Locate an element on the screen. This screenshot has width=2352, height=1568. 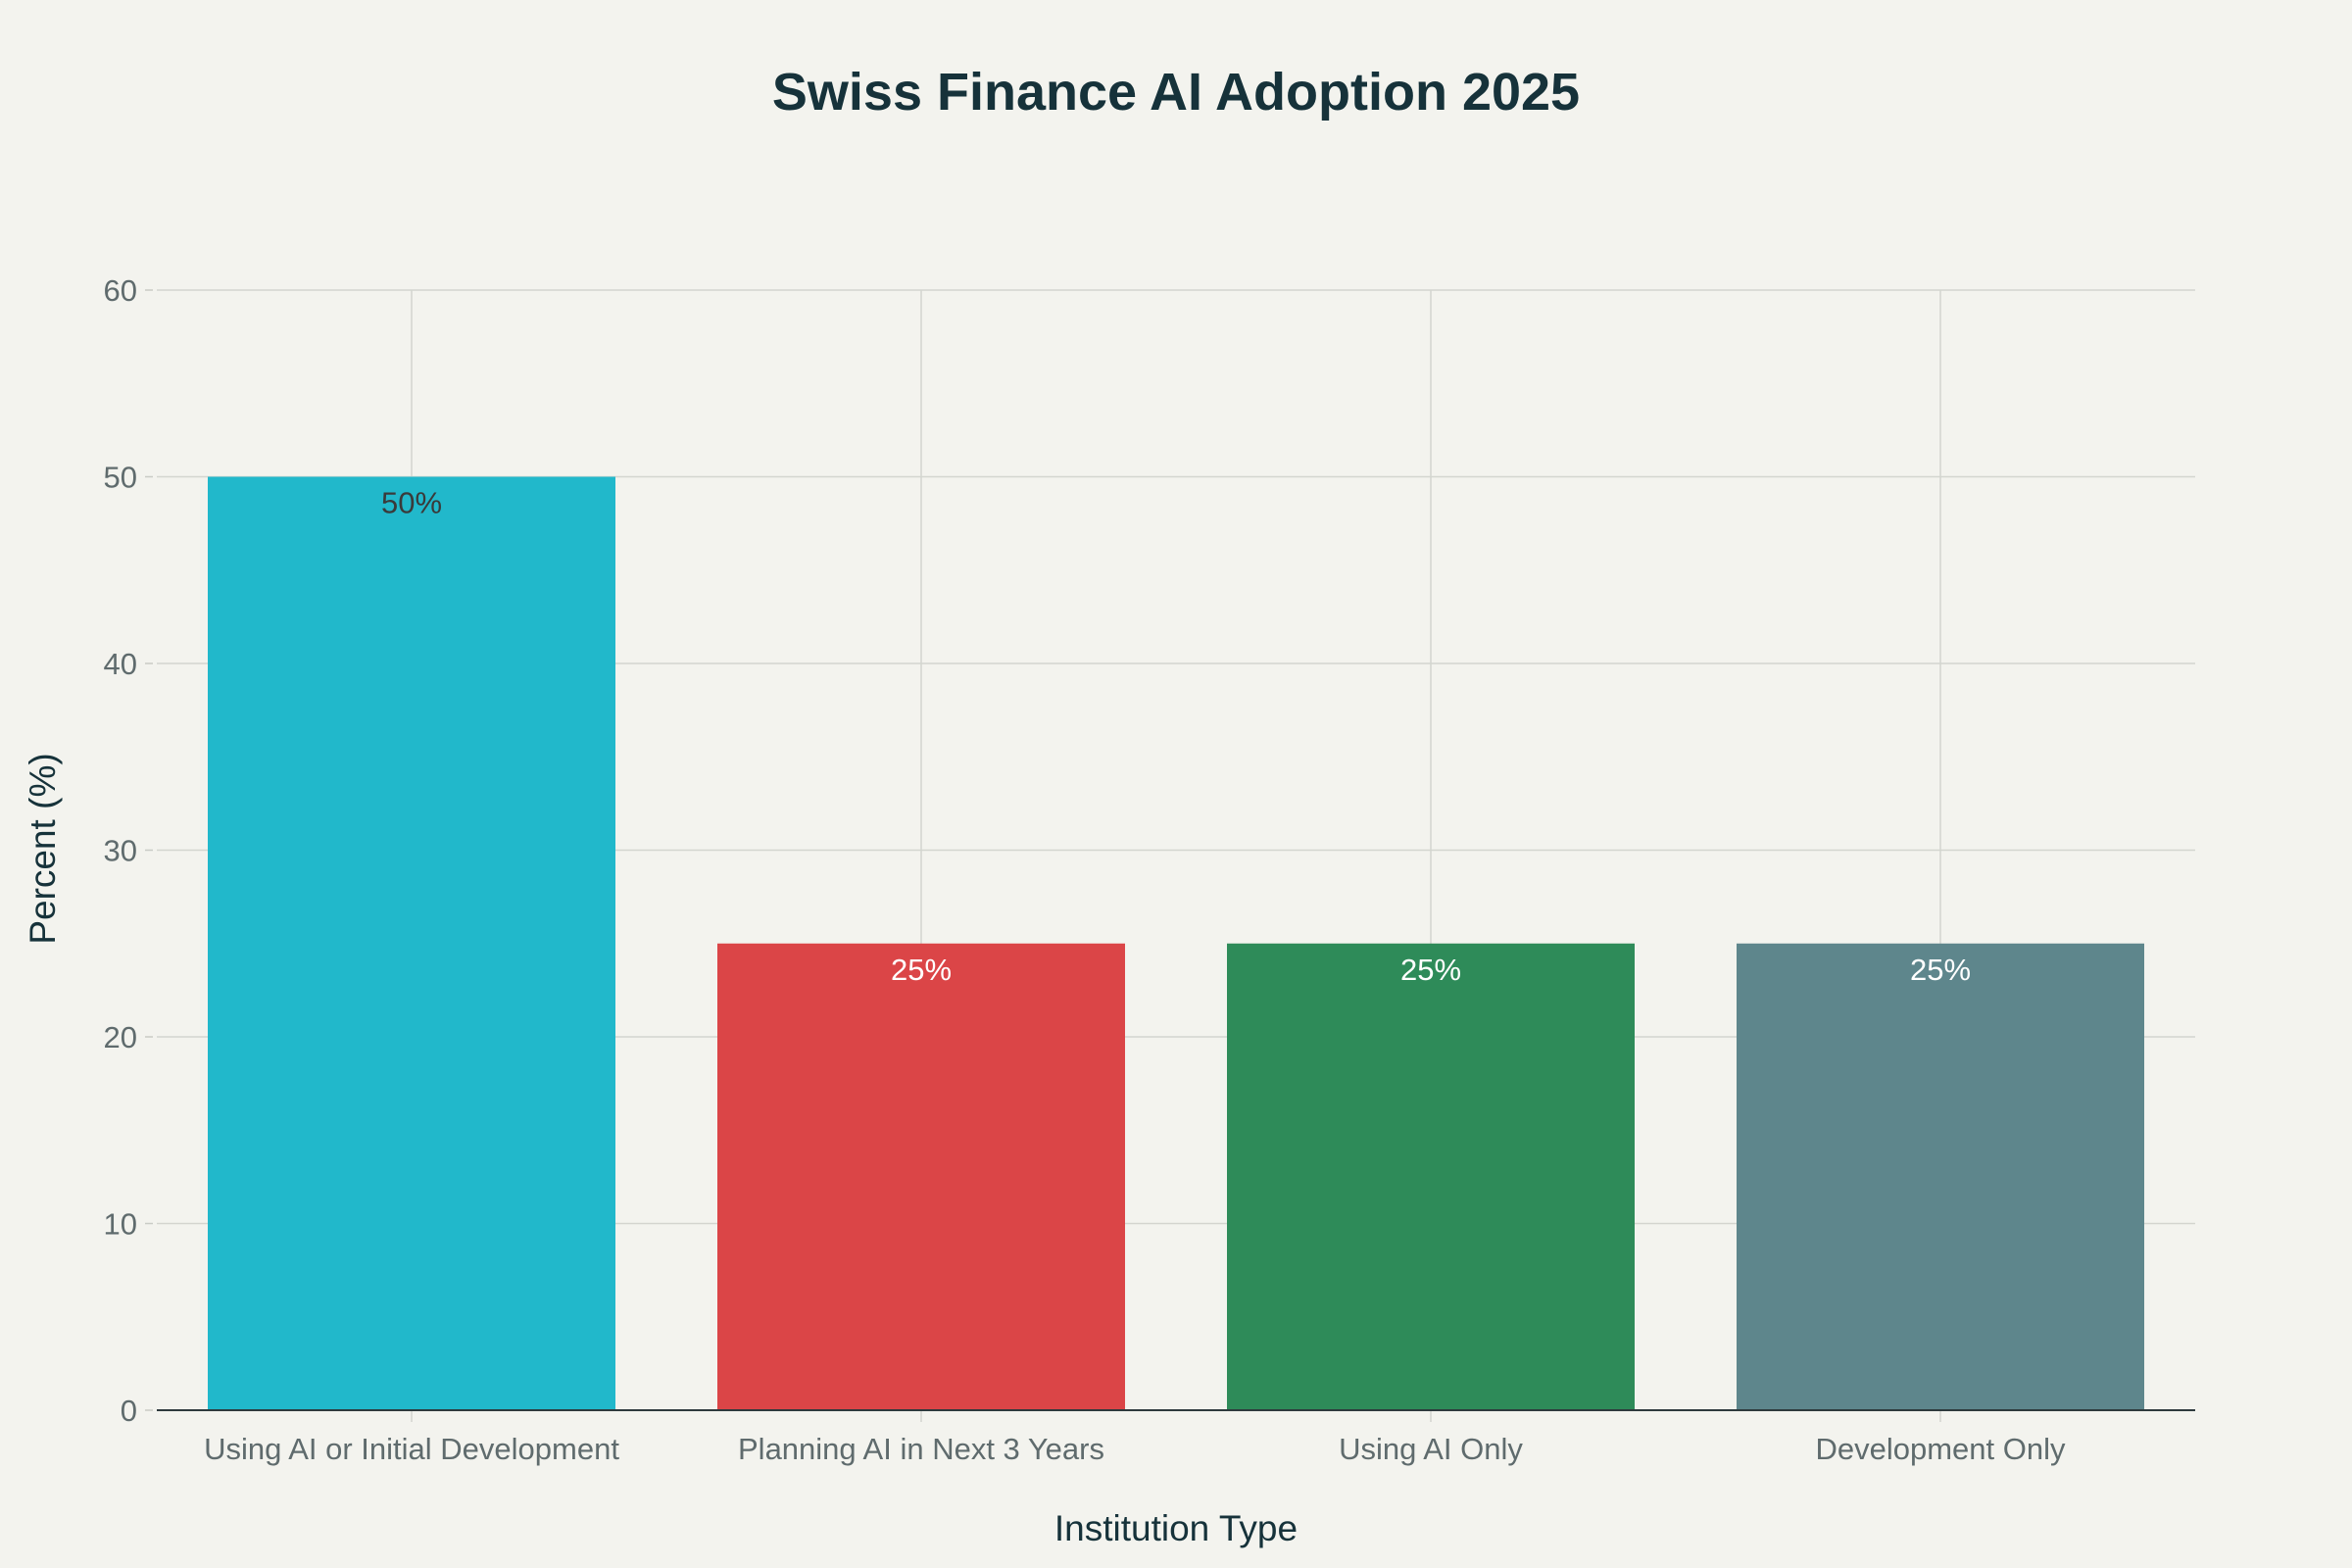
y-tick-label: 10 is located at coordinates (120, 1224).